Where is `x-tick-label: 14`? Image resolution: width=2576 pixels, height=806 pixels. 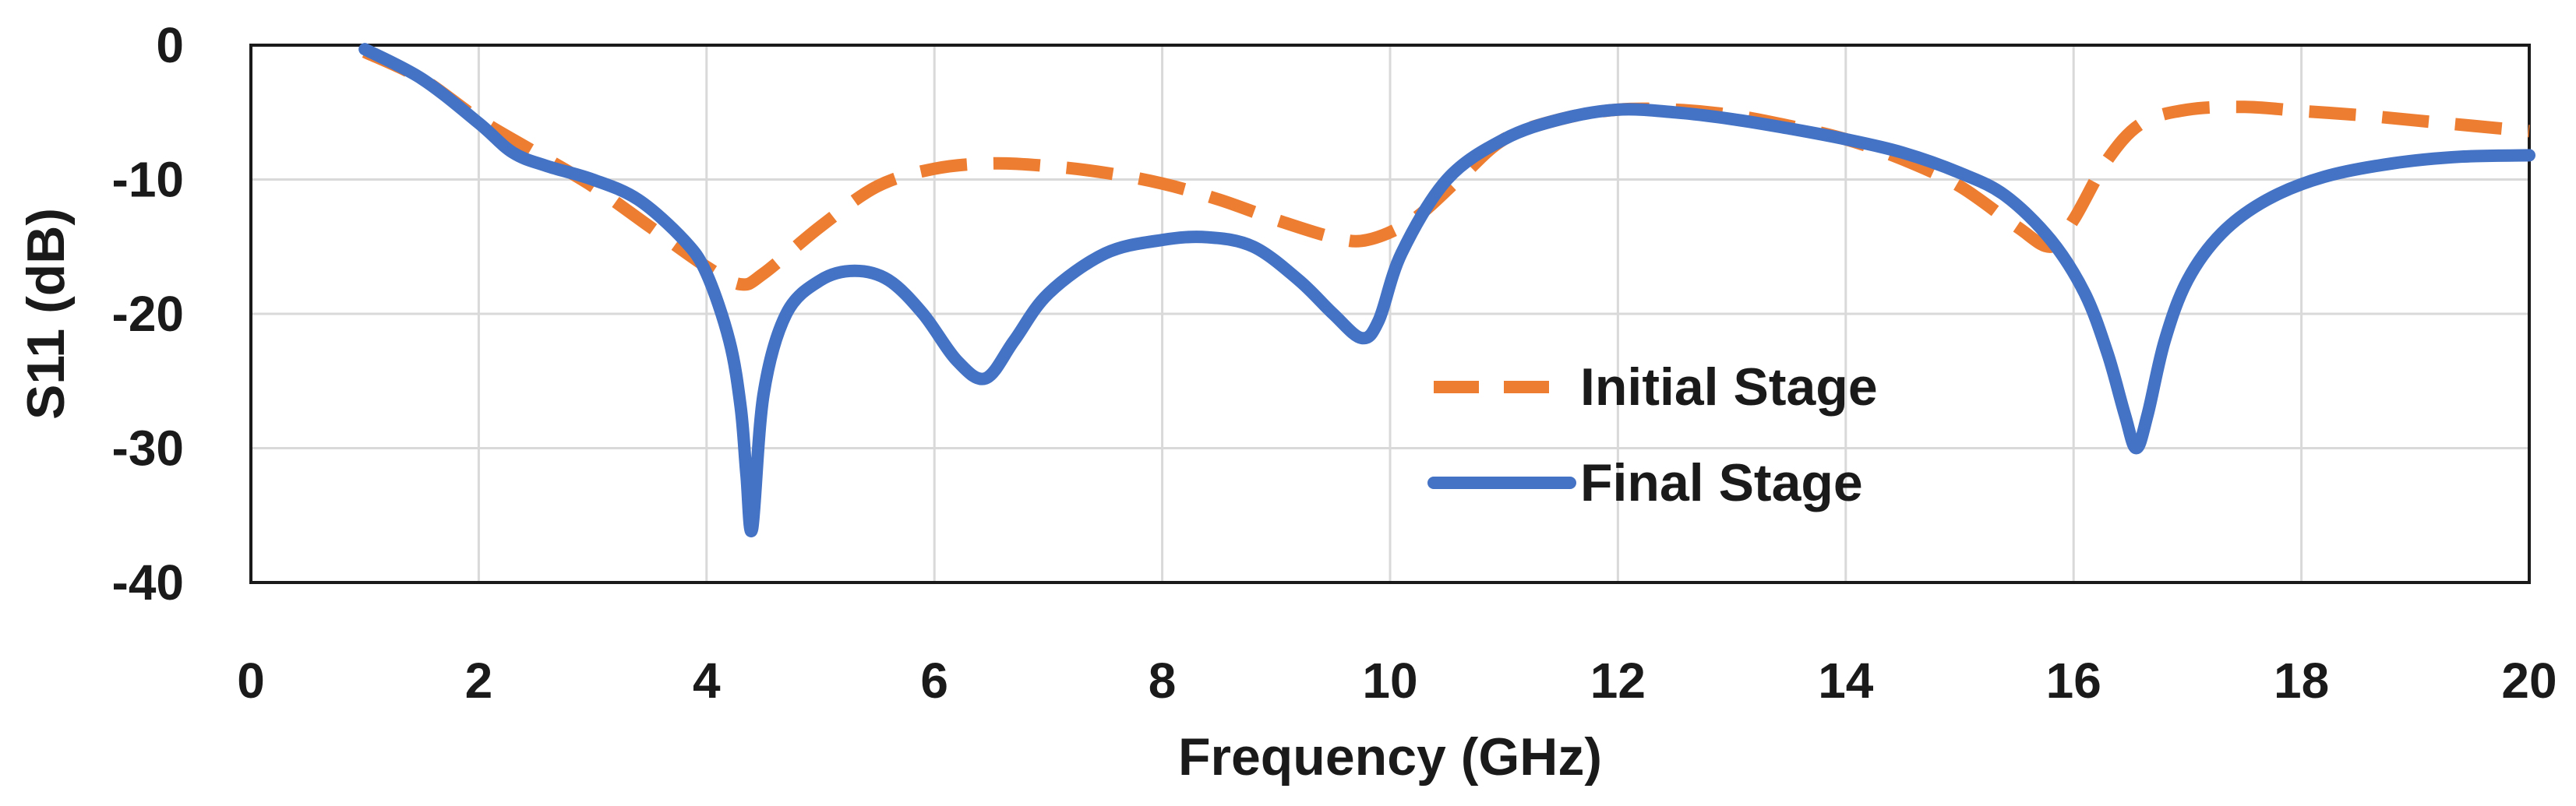 x-tick-label: 14 is located at coordinates (1846, 681).